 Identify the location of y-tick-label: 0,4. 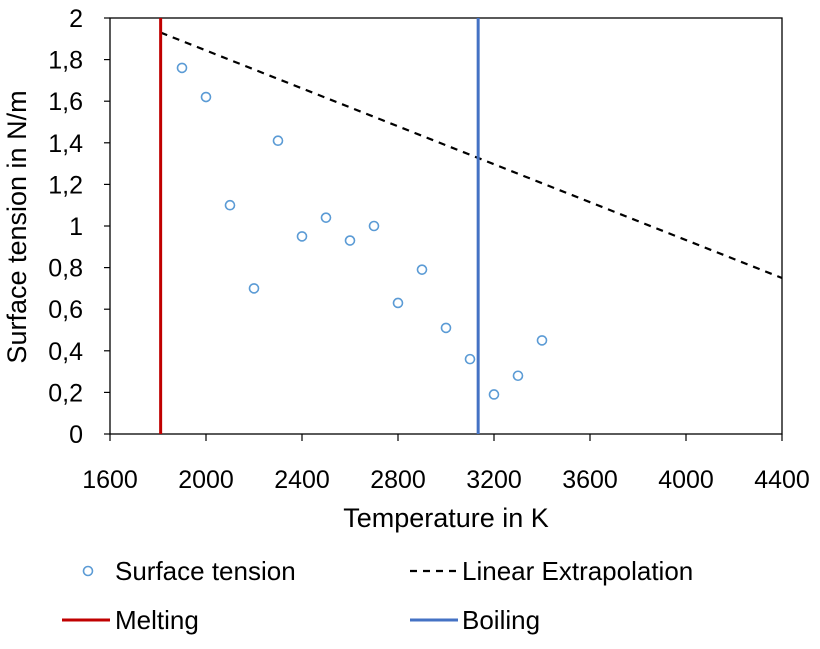
(65, 352).